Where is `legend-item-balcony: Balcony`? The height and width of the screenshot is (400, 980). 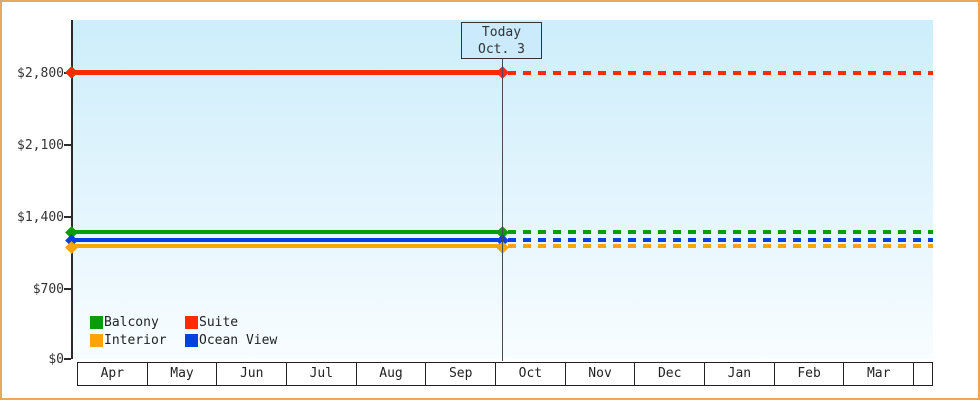
legend-item-balcony: Balcony is located at coordinates (124, 322).